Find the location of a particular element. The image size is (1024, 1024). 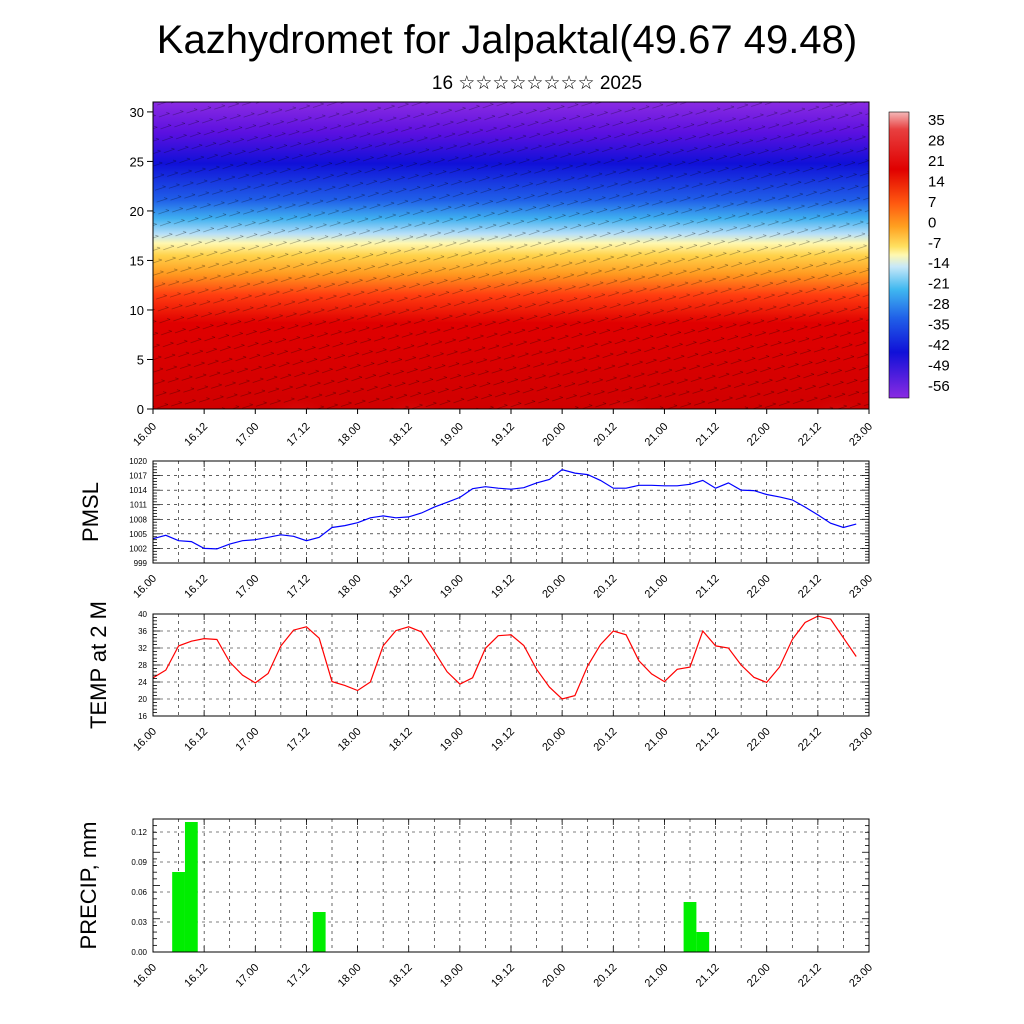

y-tick-label: 0.06 is located at coordinates (139, 892).